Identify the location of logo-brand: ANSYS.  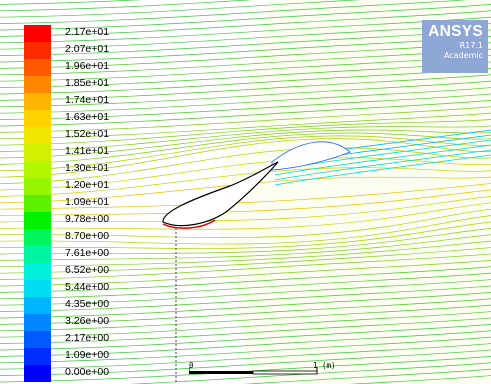
(455, 31).